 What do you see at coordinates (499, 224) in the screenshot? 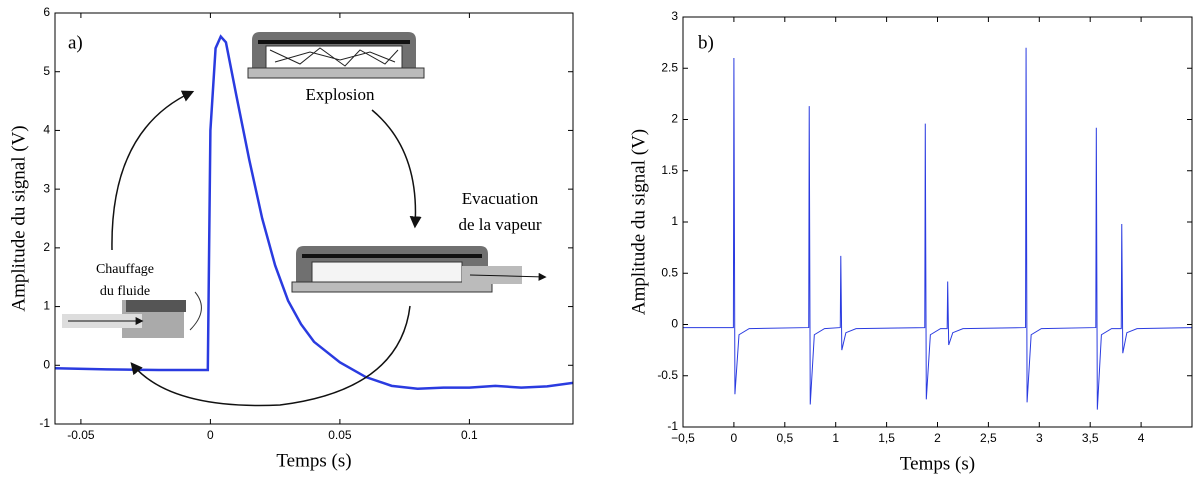
I see `annotation: de la vapeur` at bounding box center [499, 224].